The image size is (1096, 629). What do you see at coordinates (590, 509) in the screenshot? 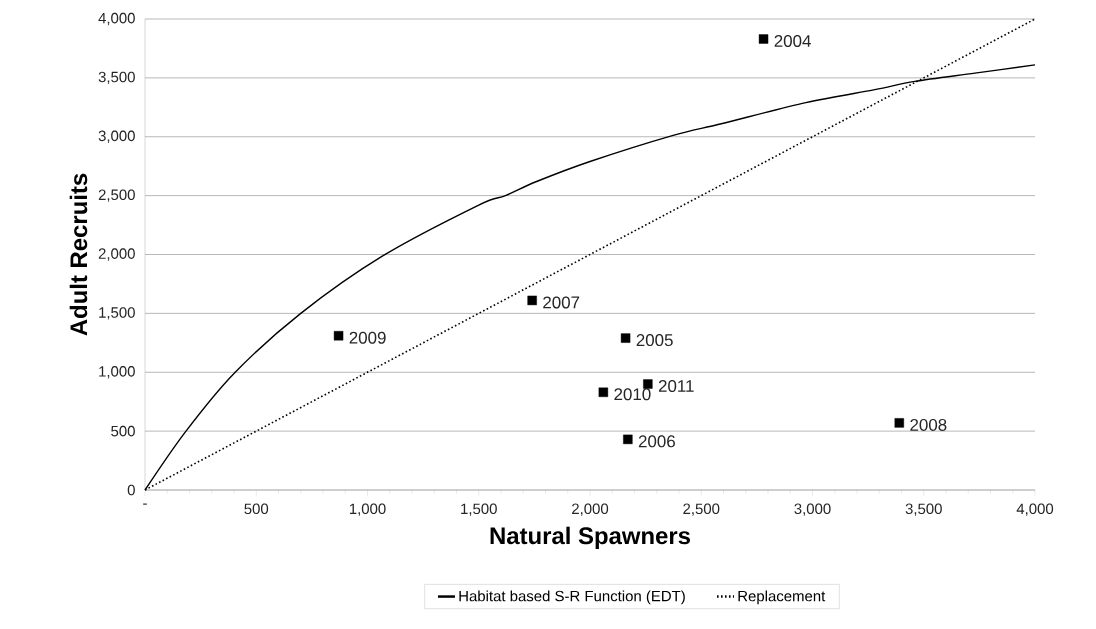
I see `x-tick-label: 2,000` at bounding box center [590, 509].